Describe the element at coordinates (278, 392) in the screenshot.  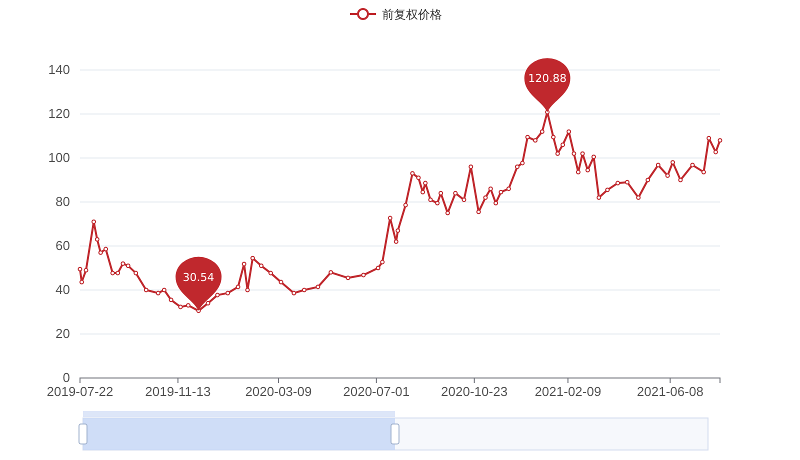
I see `x-tick-label: 2020-03-09` at that location.